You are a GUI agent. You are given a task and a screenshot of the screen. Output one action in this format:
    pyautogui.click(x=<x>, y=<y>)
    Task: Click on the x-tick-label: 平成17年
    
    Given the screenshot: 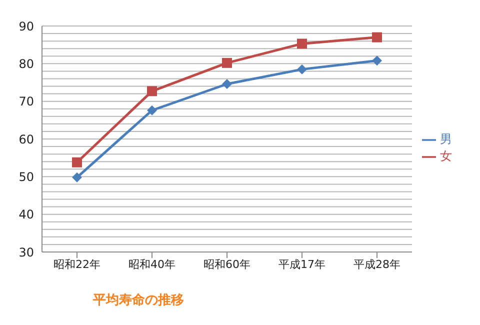 What is the action you would take?
    pyautogui.click(x=302, y=264)
    